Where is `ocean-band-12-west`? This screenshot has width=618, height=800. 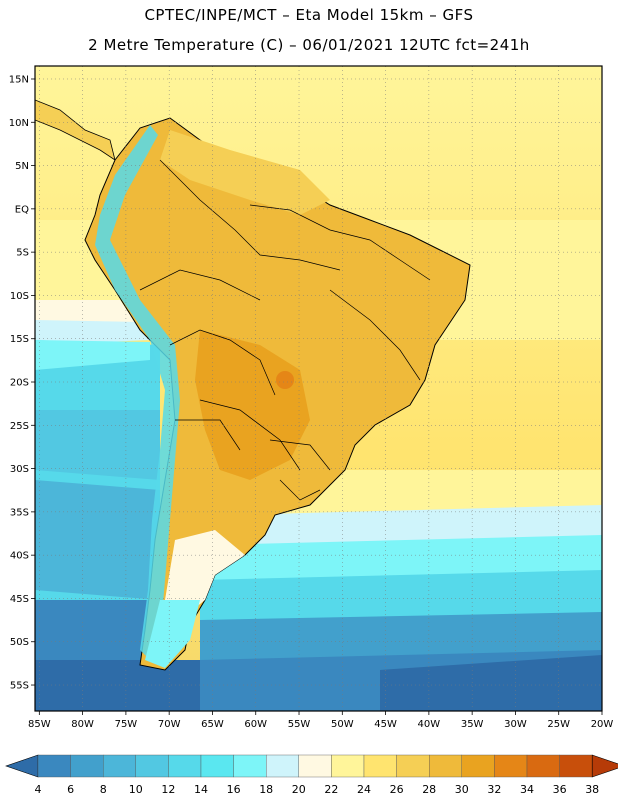 ocean-band-12-west is located at coordinates (97, 445).